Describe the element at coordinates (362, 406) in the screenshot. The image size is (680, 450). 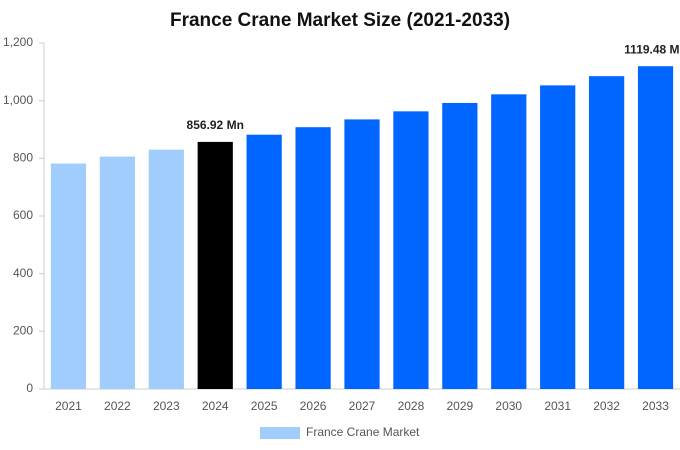
I see `x-tick-label: 2027` at that location.